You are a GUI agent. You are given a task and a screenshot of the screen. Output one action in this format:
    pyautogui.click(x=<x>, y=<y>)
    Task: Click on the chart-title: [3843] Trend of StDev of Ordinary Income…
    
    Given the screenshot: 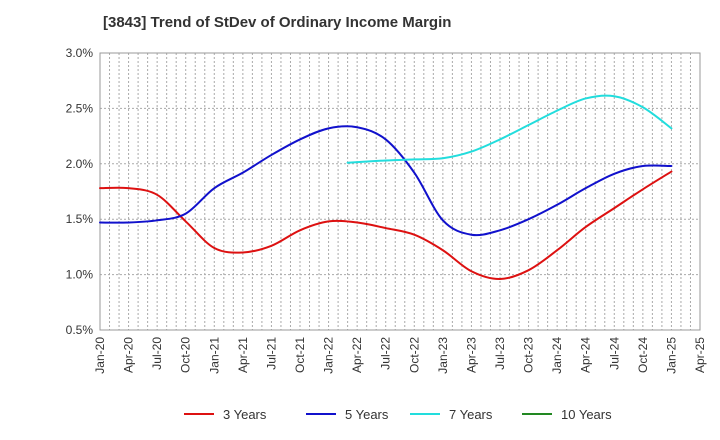 What is the action you would take?
    pyautogui.click(x=277, y=22)
    